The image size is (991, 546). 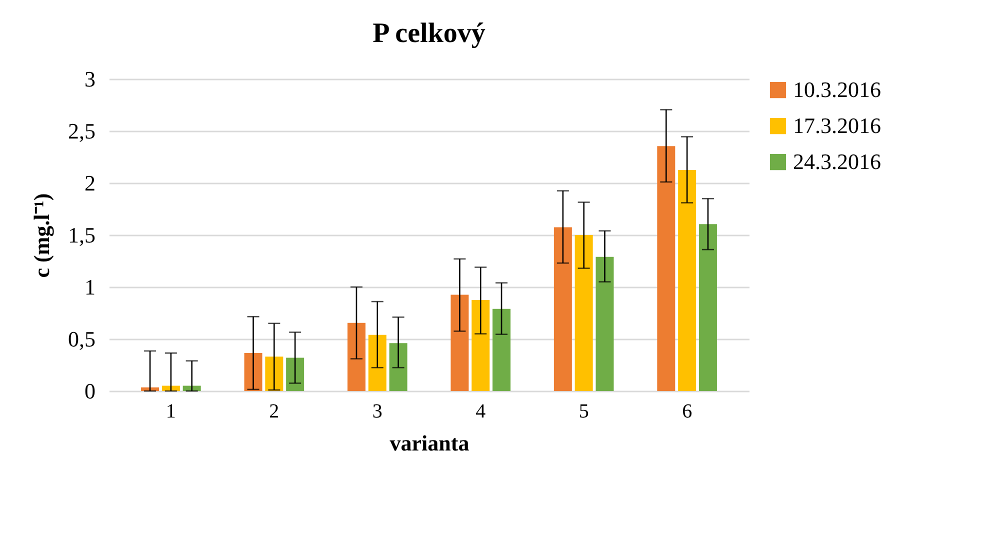 I want to click on x-tick-label: 3, so click(x=377, y=411).